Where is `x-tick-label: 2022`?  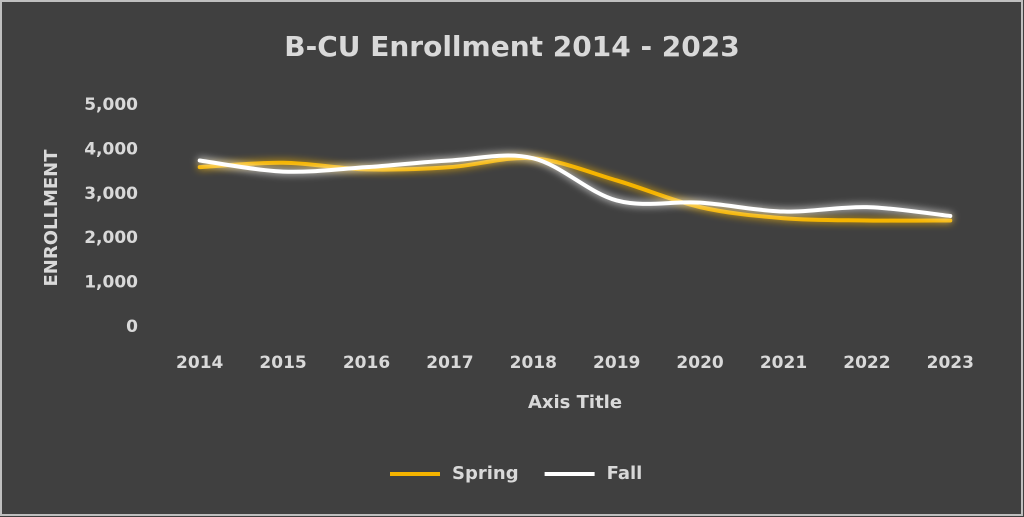 x-tick-label: 2022 is located at coordinates (866, 363).